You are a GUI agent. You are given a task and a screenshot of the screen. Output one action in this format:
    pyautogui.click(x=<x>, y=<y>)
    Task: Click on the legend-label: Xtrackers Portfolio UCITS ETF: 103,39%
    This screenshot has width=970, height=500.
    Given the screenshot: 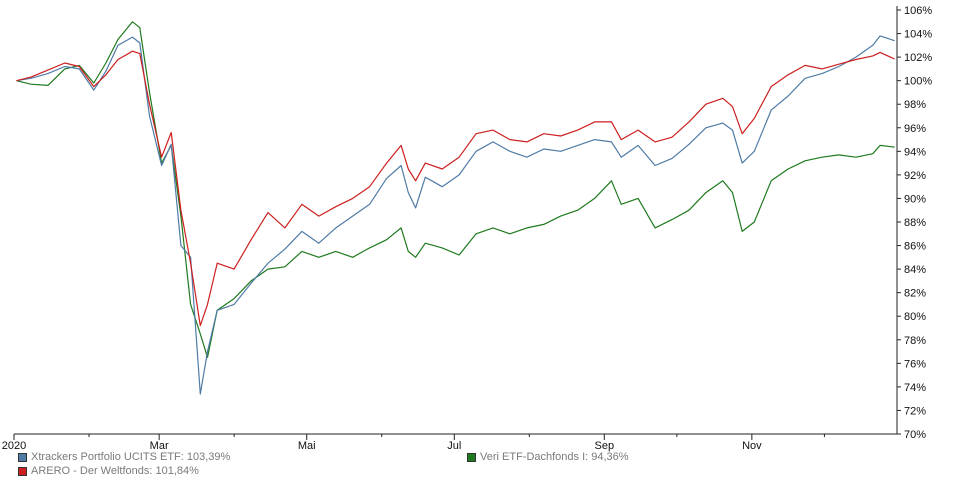 What is the action you would take?
    pyautogui.click(x=131, y=457)
    